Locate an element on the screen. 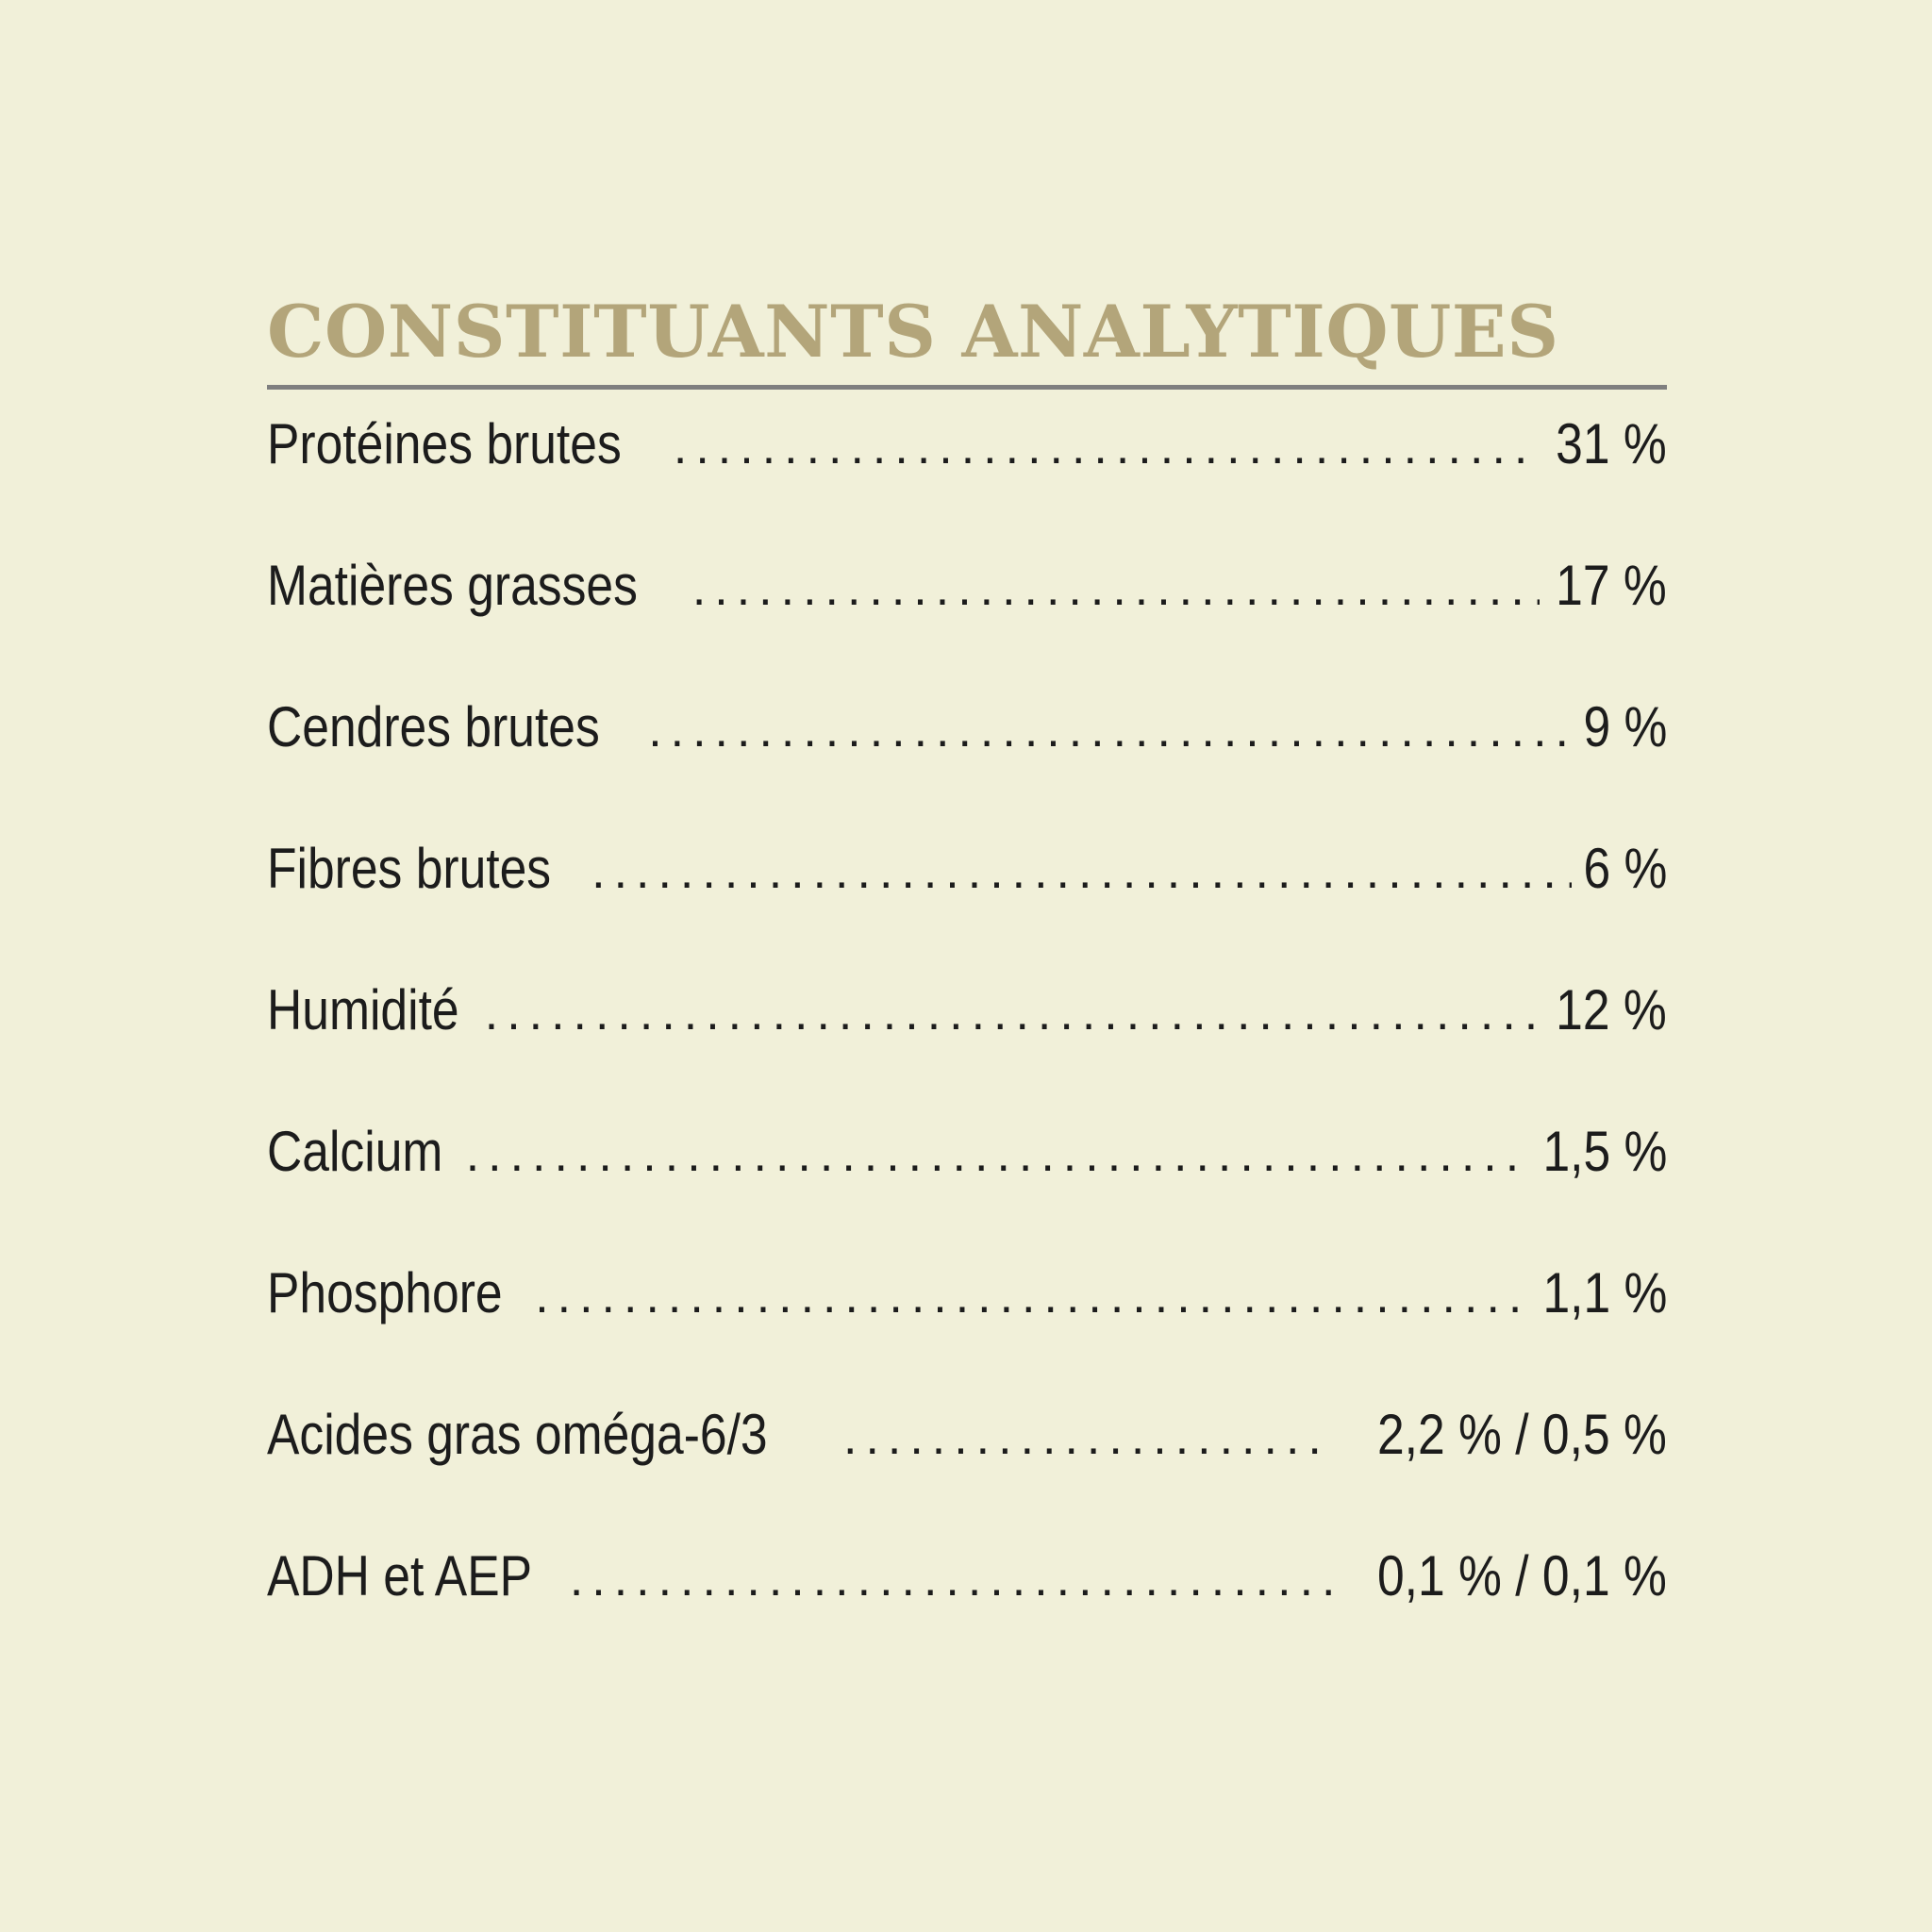 Image resolution: width=1932 pixels, height=1932 pixels. constituent-value: 6 % is located at coordinates (1625, 869).